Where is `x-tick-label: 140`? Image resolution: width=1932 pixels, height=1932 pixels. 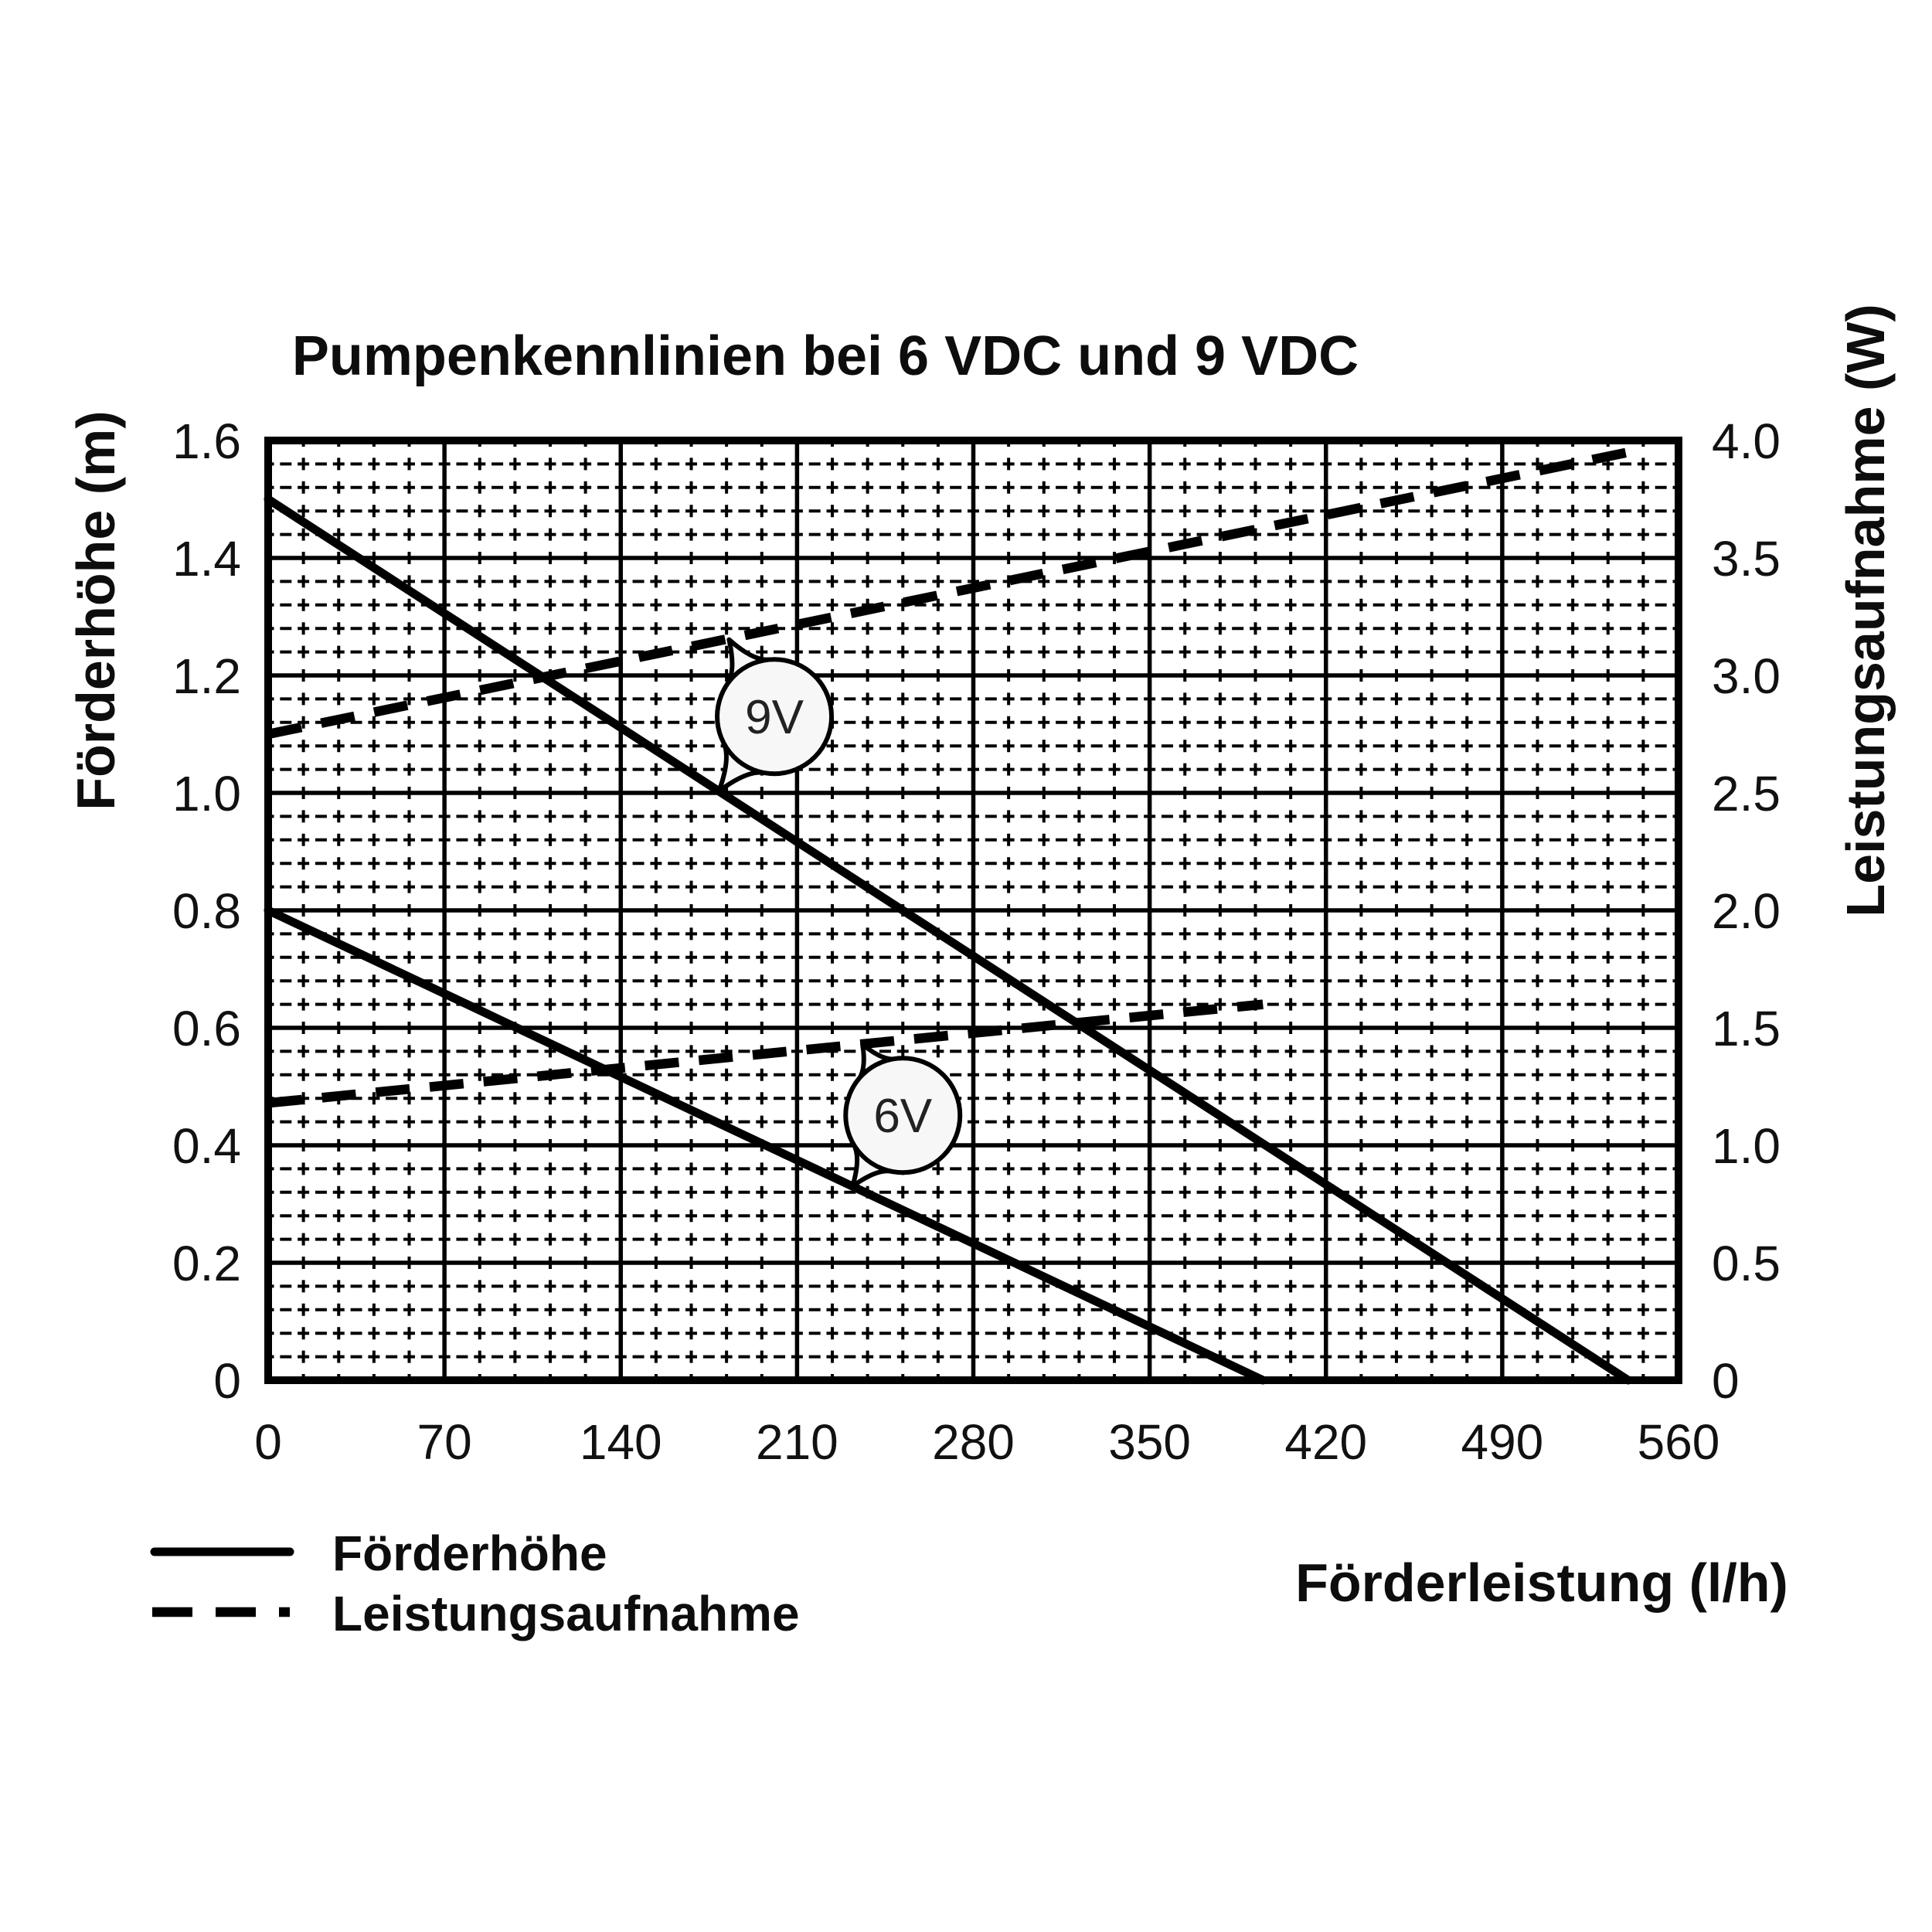 x-tick-label: 140 is located at coordinates (621, 1442).